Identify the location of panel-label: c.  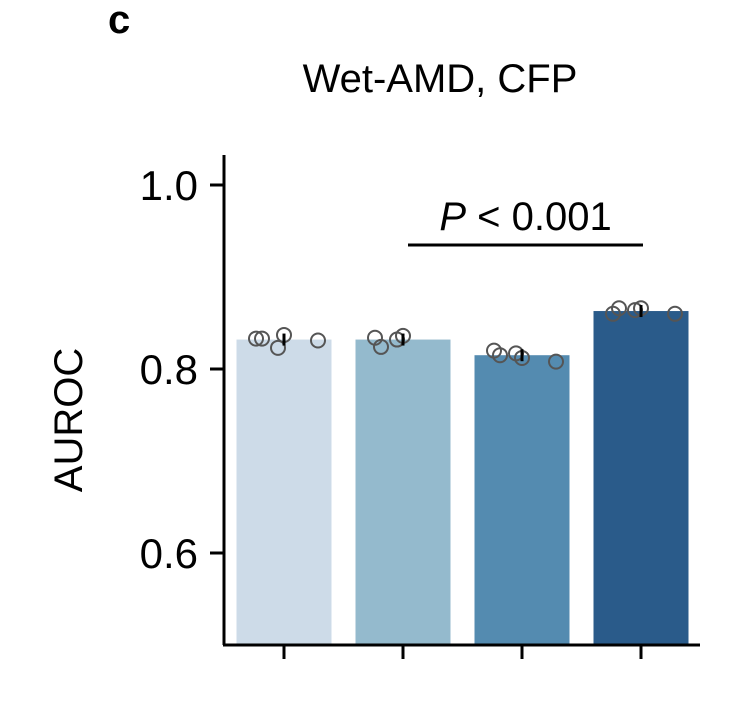
(119, 21).